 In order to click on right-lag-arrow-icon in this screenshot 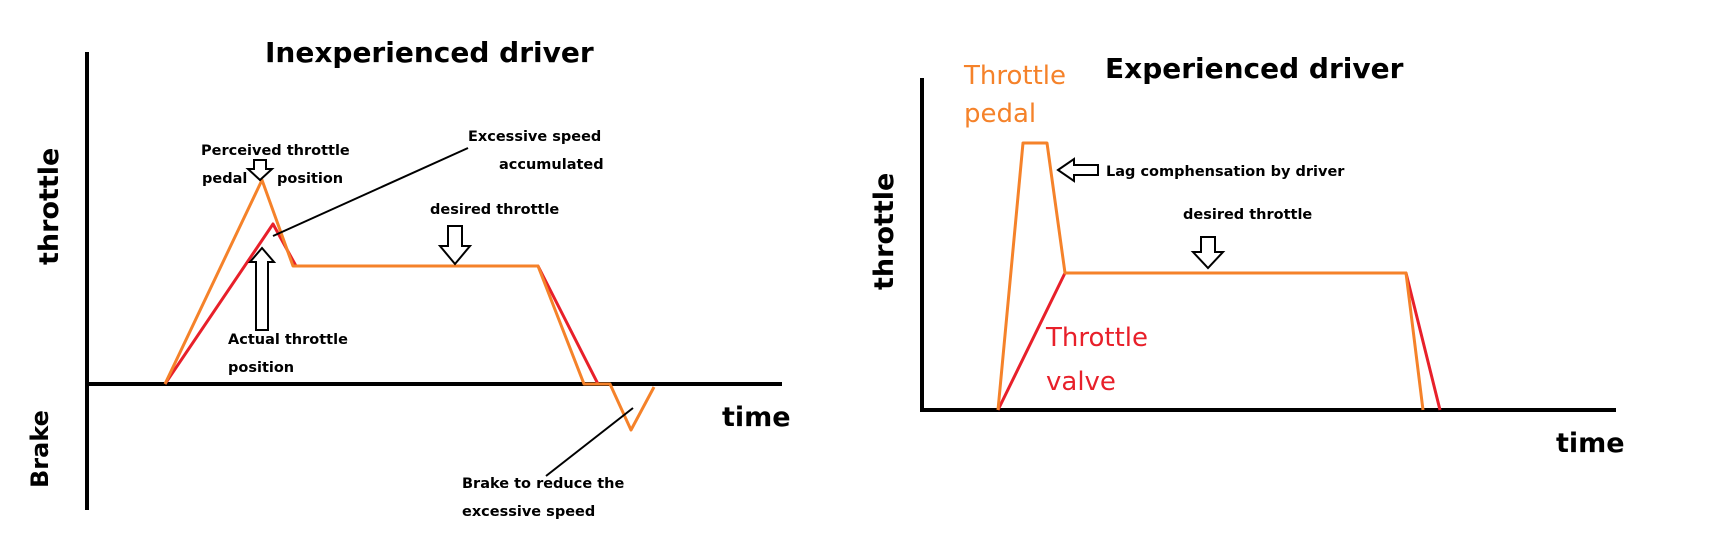, I will do `click(1077, 170)`.